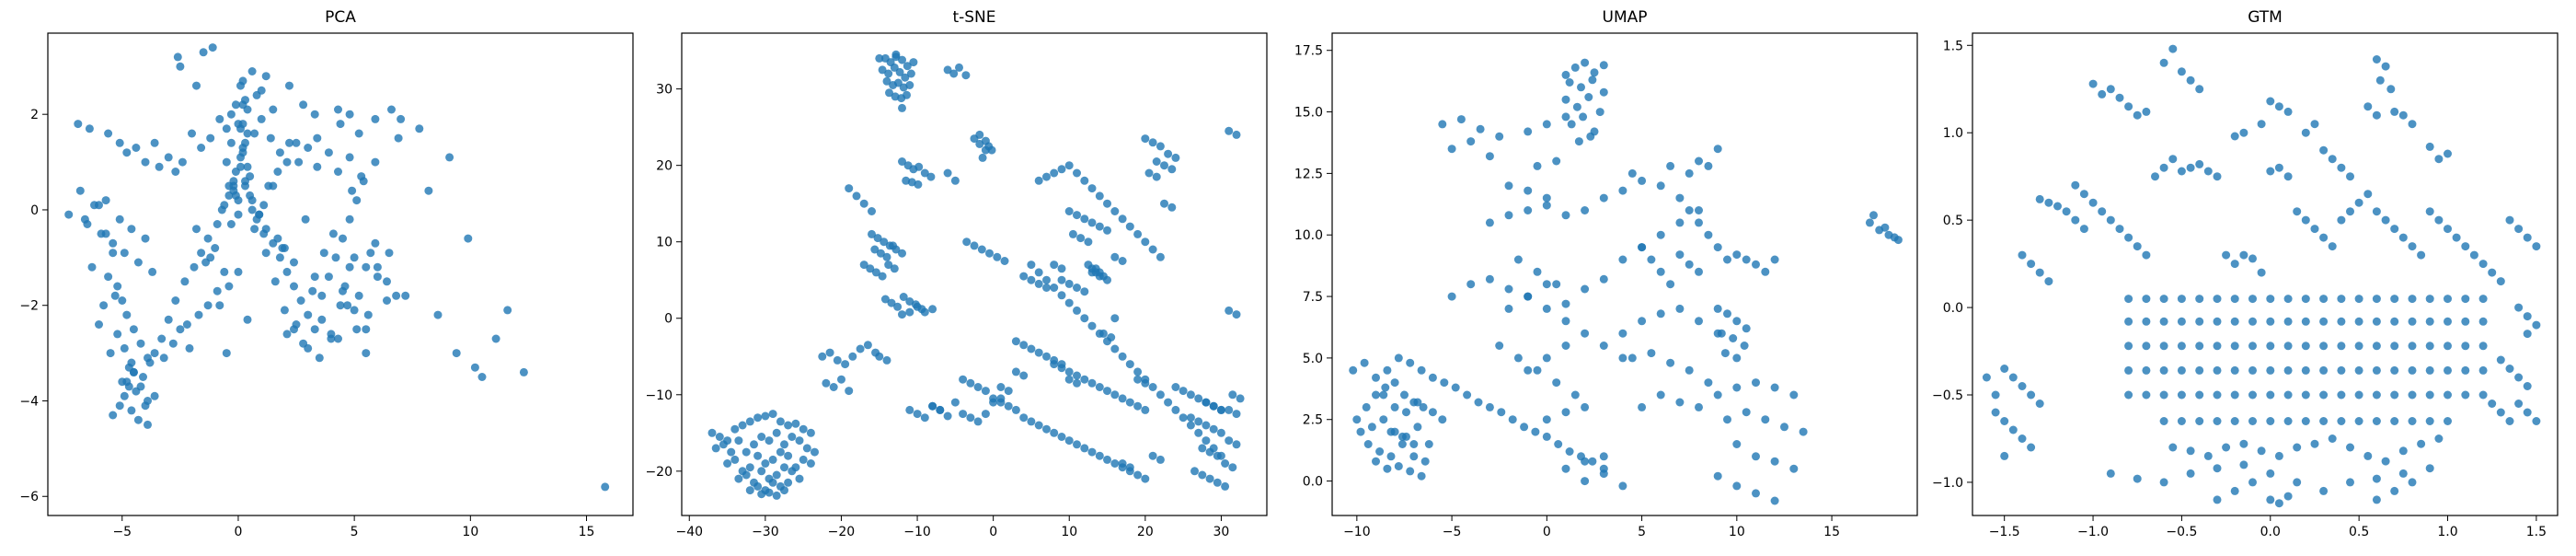 The height and width of the screenshot is (556, 2576). Describe the element at coordinates (1953, 221) in the screenshot. I see `y-tick-label: 0.5` at that location.